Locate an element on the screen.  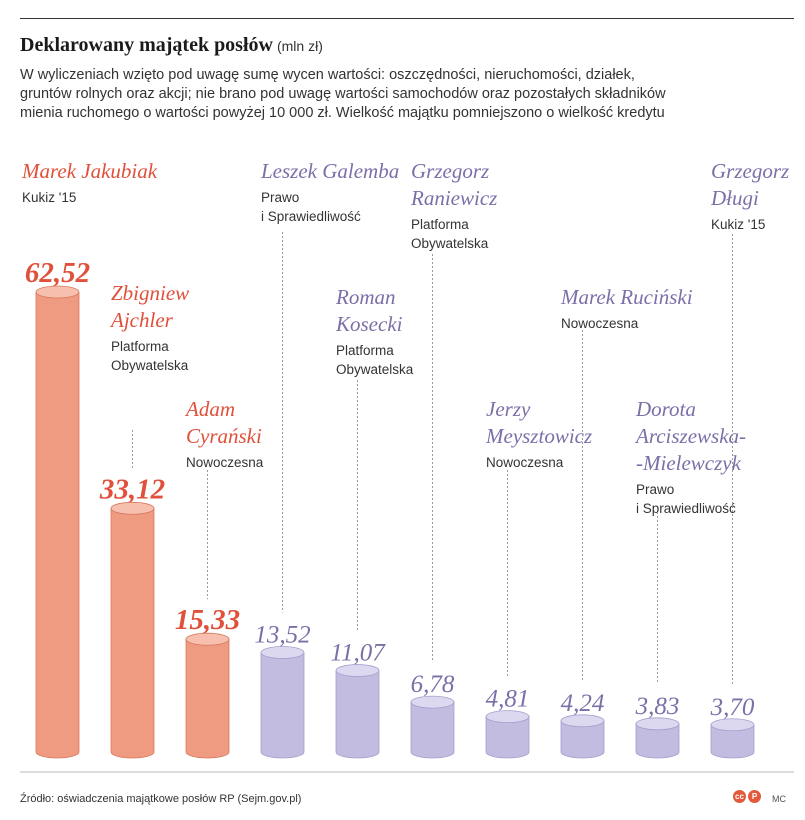
bar-name-label: Marek Ruciński is located at coordinates (626, 297).